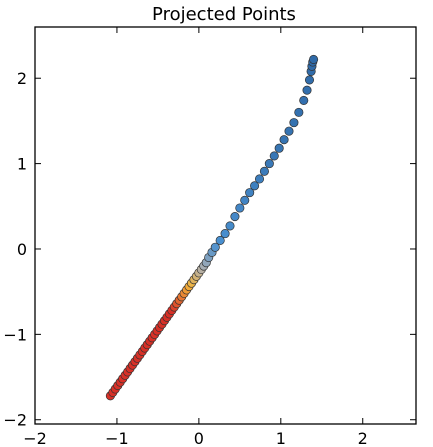 Image resolution: width=433 pixels, height=447 pixels. Describe the element at coordinates (281, 438) in the screenshot. I see `x-tick-label: 1` at that location.